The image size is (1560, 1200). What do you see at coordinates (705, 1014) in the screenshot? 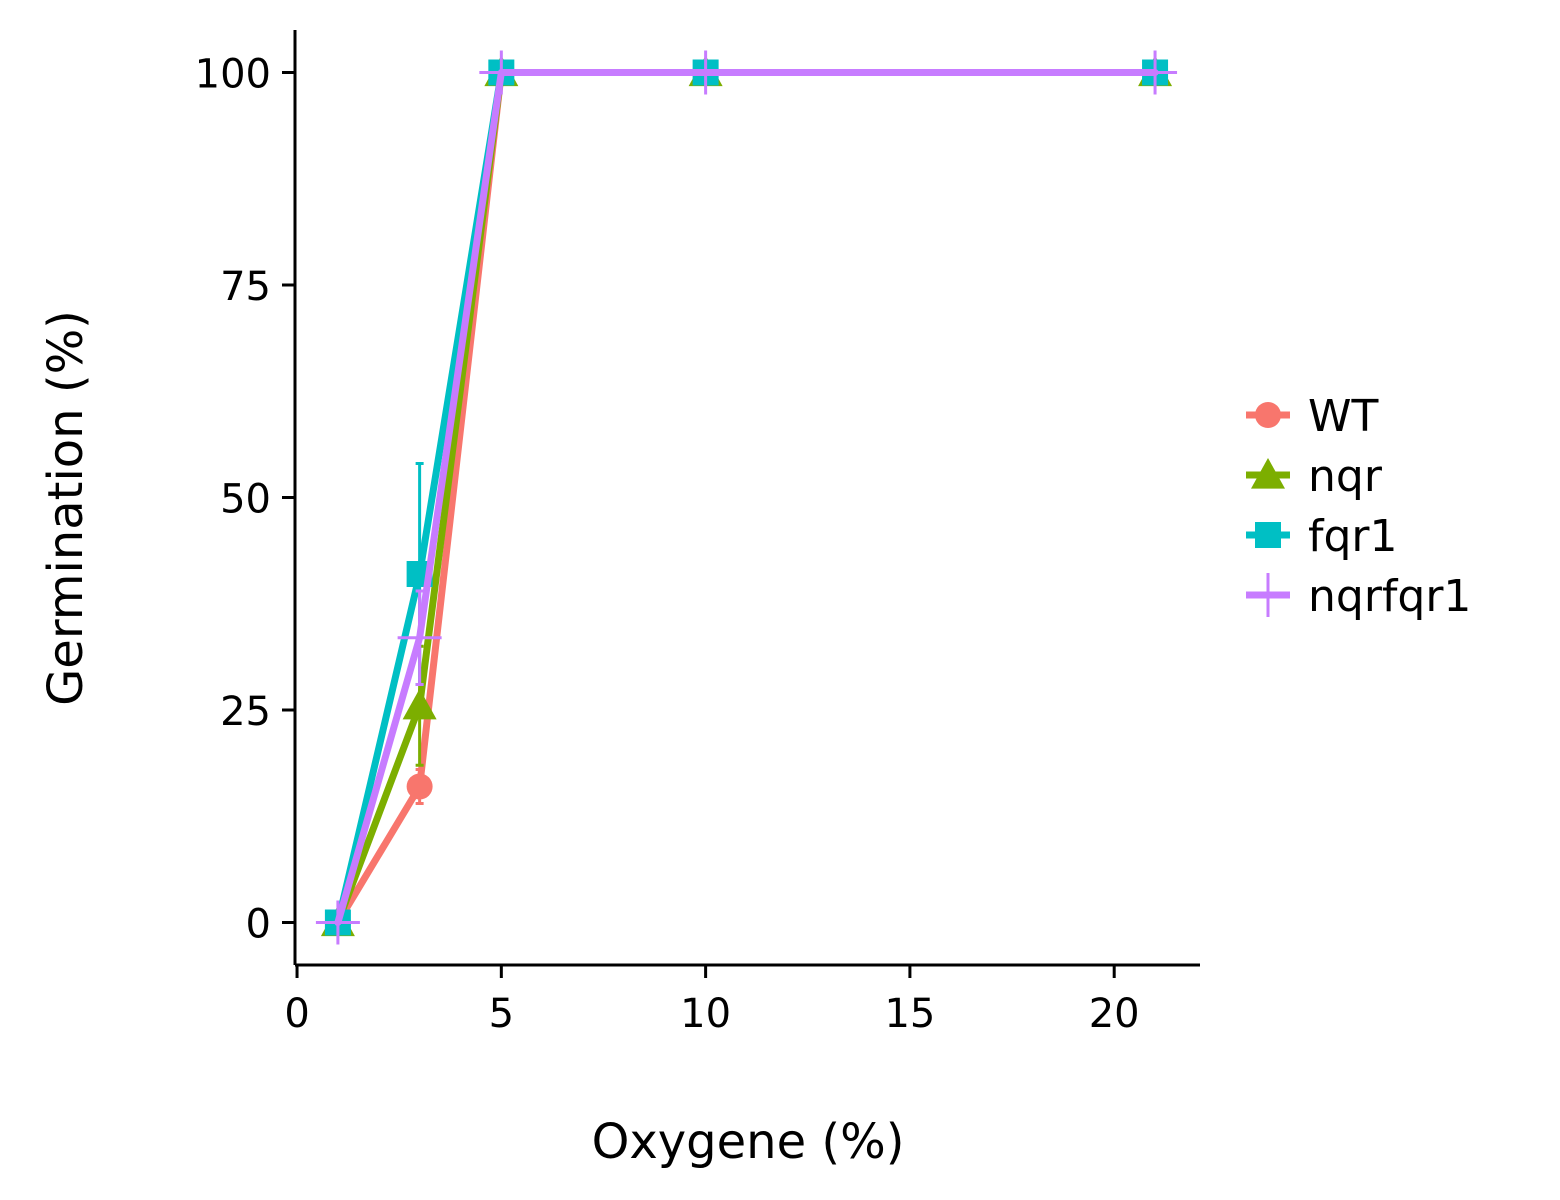
I see `x-tick-label: 10` at bounding box center [705, 1014].